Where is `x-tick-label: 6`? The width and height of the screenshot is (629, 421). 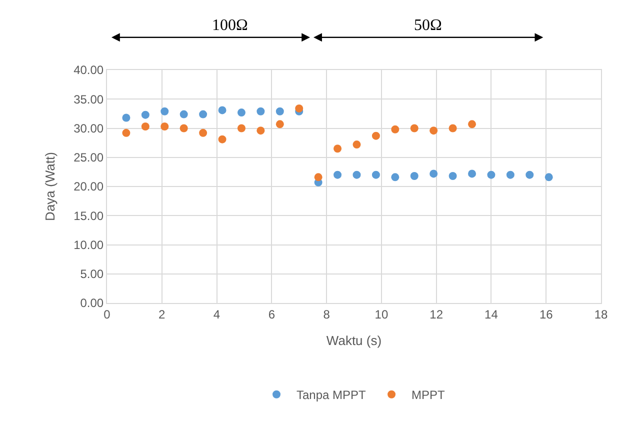 x-tick-label: 6 is located at coordinates (272, 314).